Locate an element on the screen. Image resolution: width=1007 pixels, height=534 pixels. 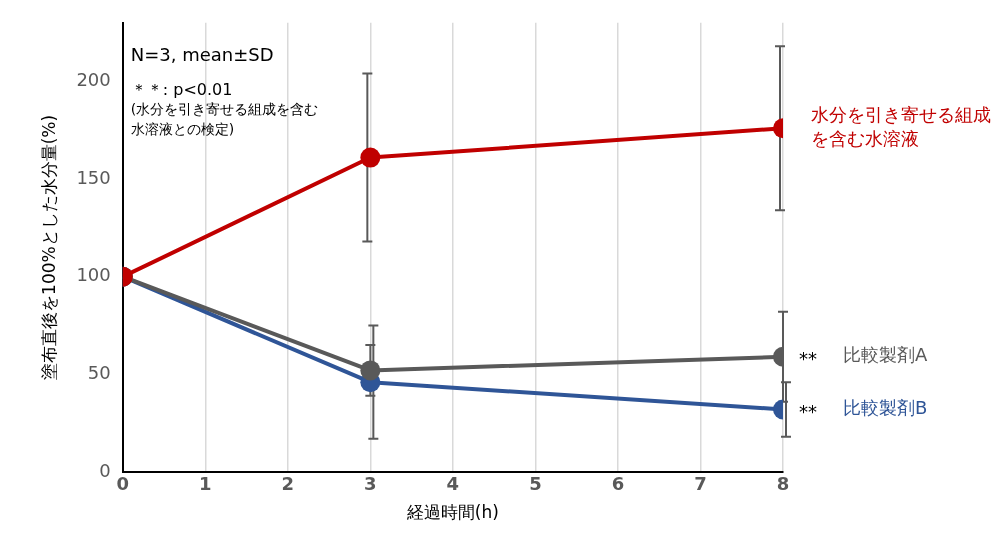
annotation: N=3, mean±SD is located at coordinates (202, 55).